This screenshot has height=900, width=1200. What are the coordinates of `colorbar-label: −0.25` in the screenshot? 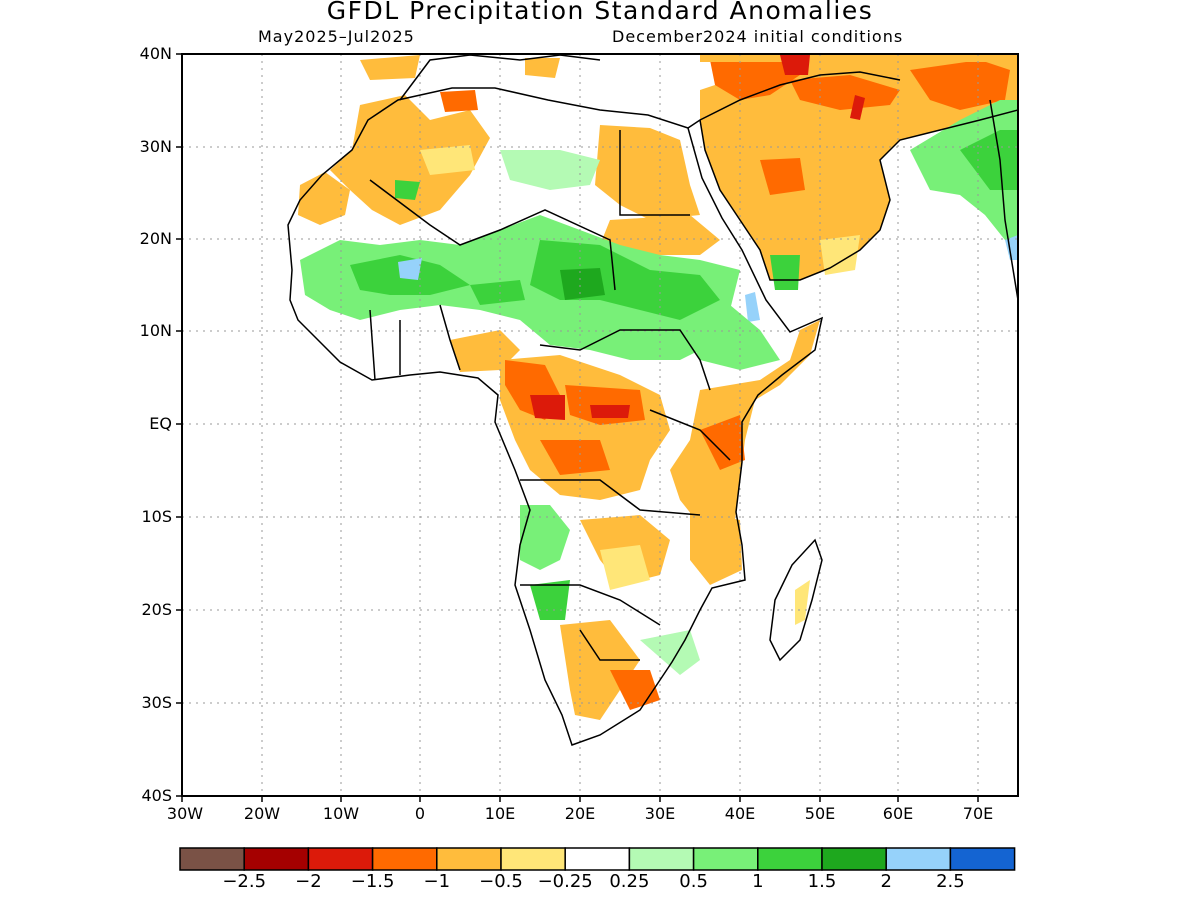 It's located at (565, 881).